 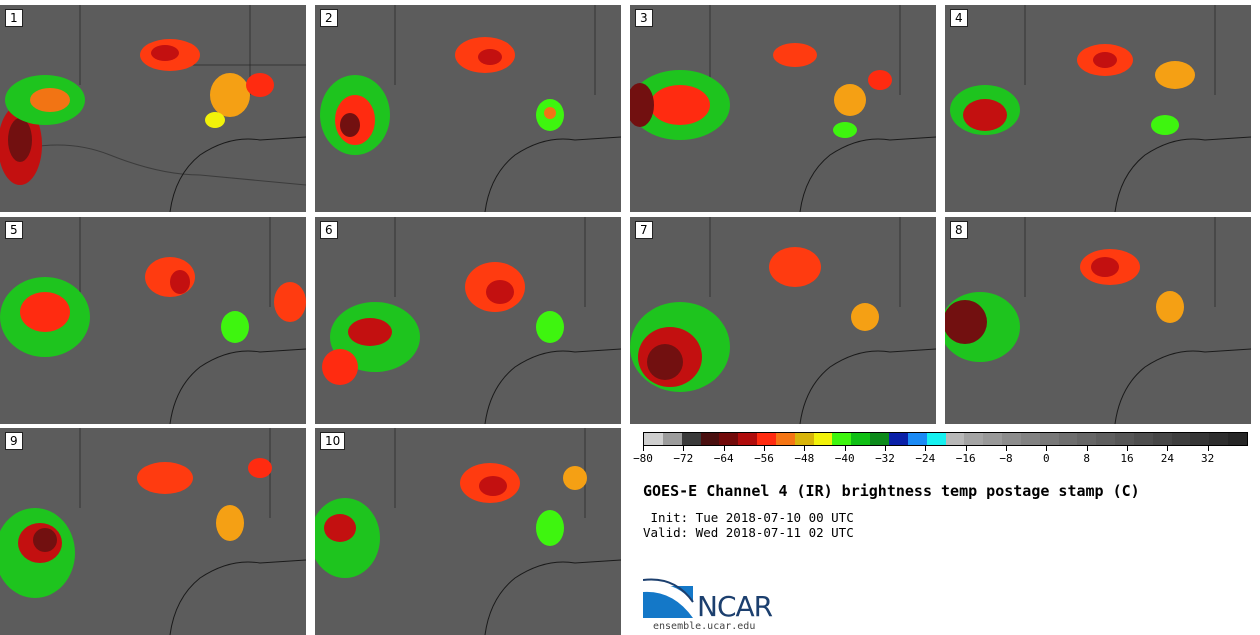 I want to click on postage-stamp-map: 3, so click(x=783, y=108).